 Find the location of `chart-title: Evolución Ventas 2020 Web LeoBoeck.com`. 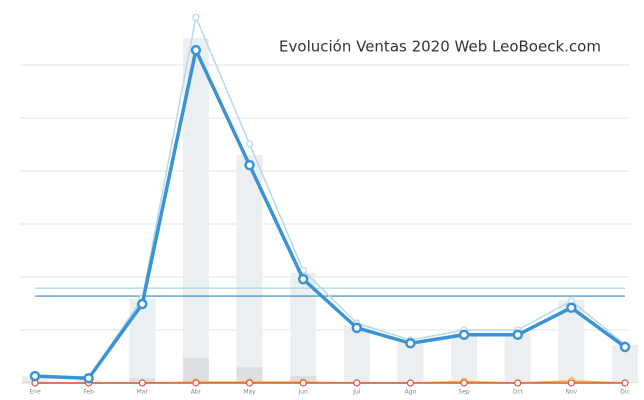

chart-title: Evolución Ventas 2020 Web LeoBoeck.com is located at coordinates (440, 47).